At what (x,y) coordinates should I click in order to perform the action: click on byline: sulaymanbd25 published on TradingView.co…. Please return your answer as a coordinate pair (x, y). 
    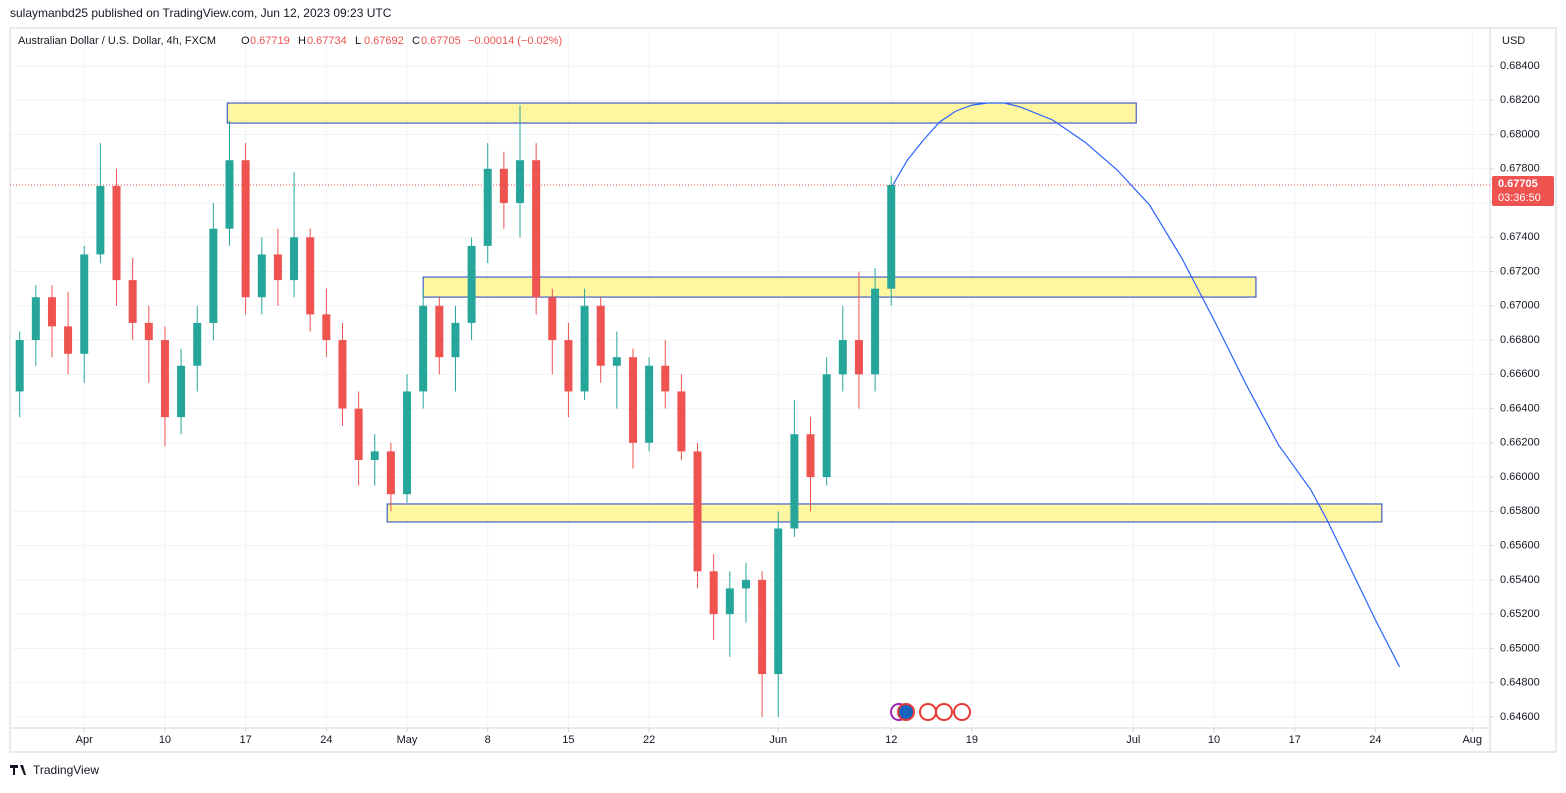
    Looking at the image, I should click on (201, 13).